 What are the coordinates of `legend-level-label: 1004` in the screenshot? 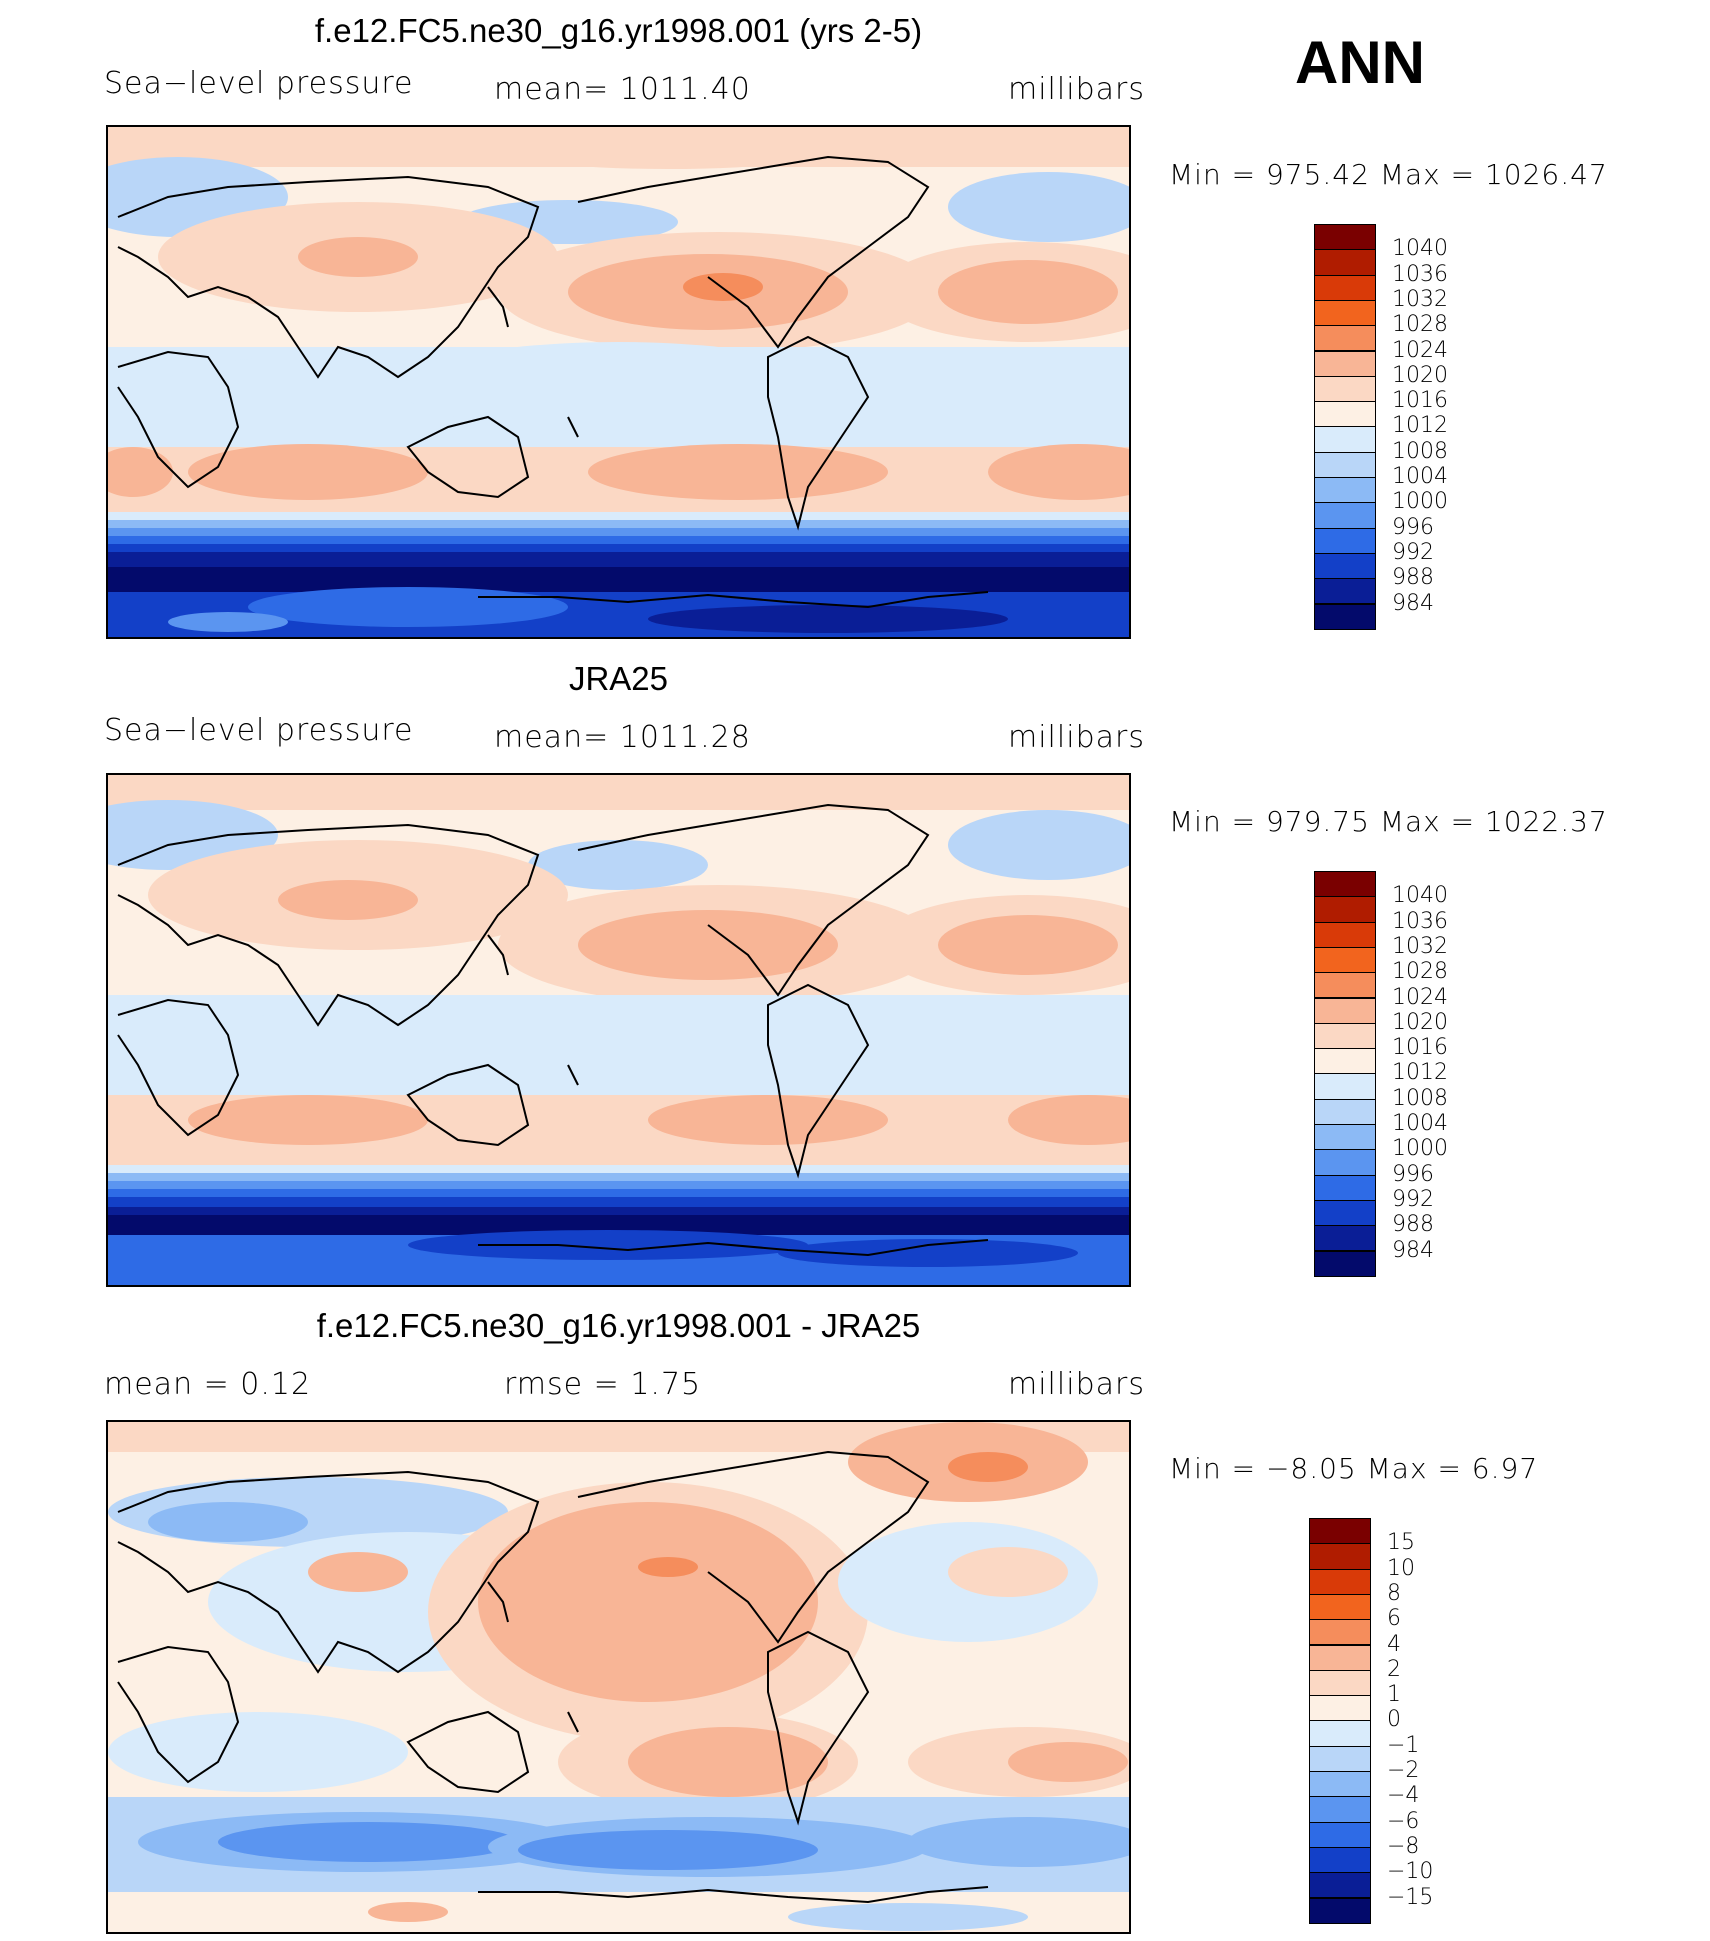 It's located at (1420, 1123).